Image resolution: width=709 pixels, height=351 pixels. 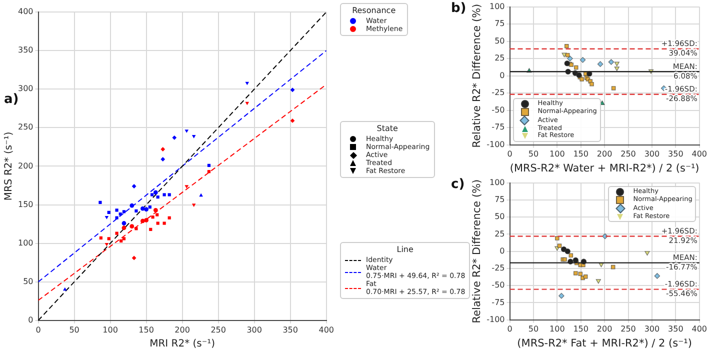 What do you see at coordinates (11, 99) in the screenshot?
I see `text: a)` at bounding box center [11, 99].